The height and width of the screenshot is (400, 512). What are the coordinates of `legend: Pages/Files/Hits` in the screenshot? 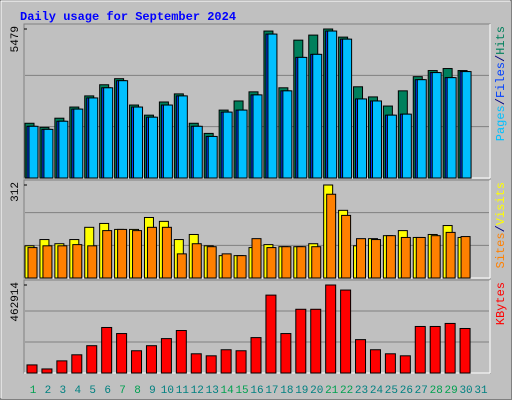 It's located at (501, 83).